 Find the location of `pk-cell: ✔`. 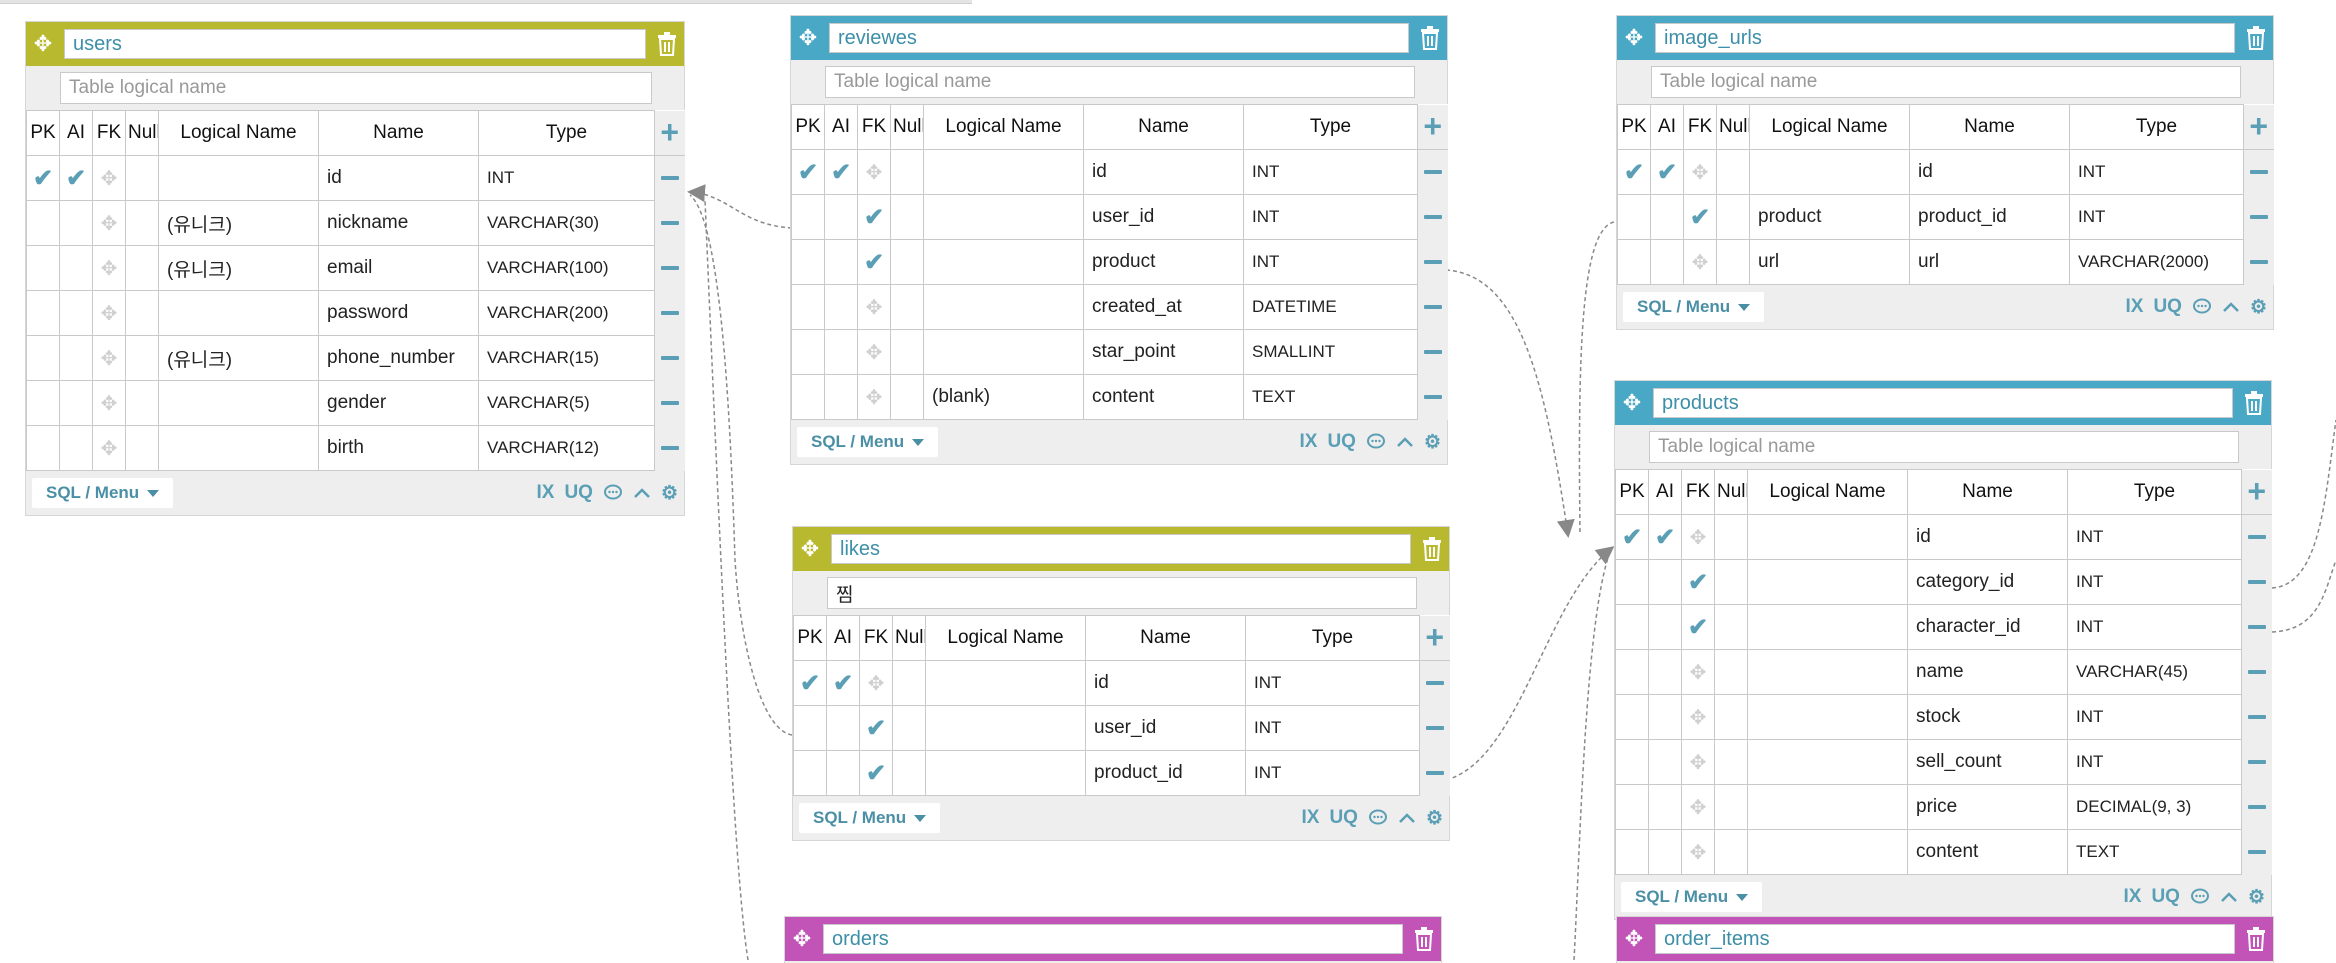

pk-cell: ✔ is located at coordinates (810, 683).